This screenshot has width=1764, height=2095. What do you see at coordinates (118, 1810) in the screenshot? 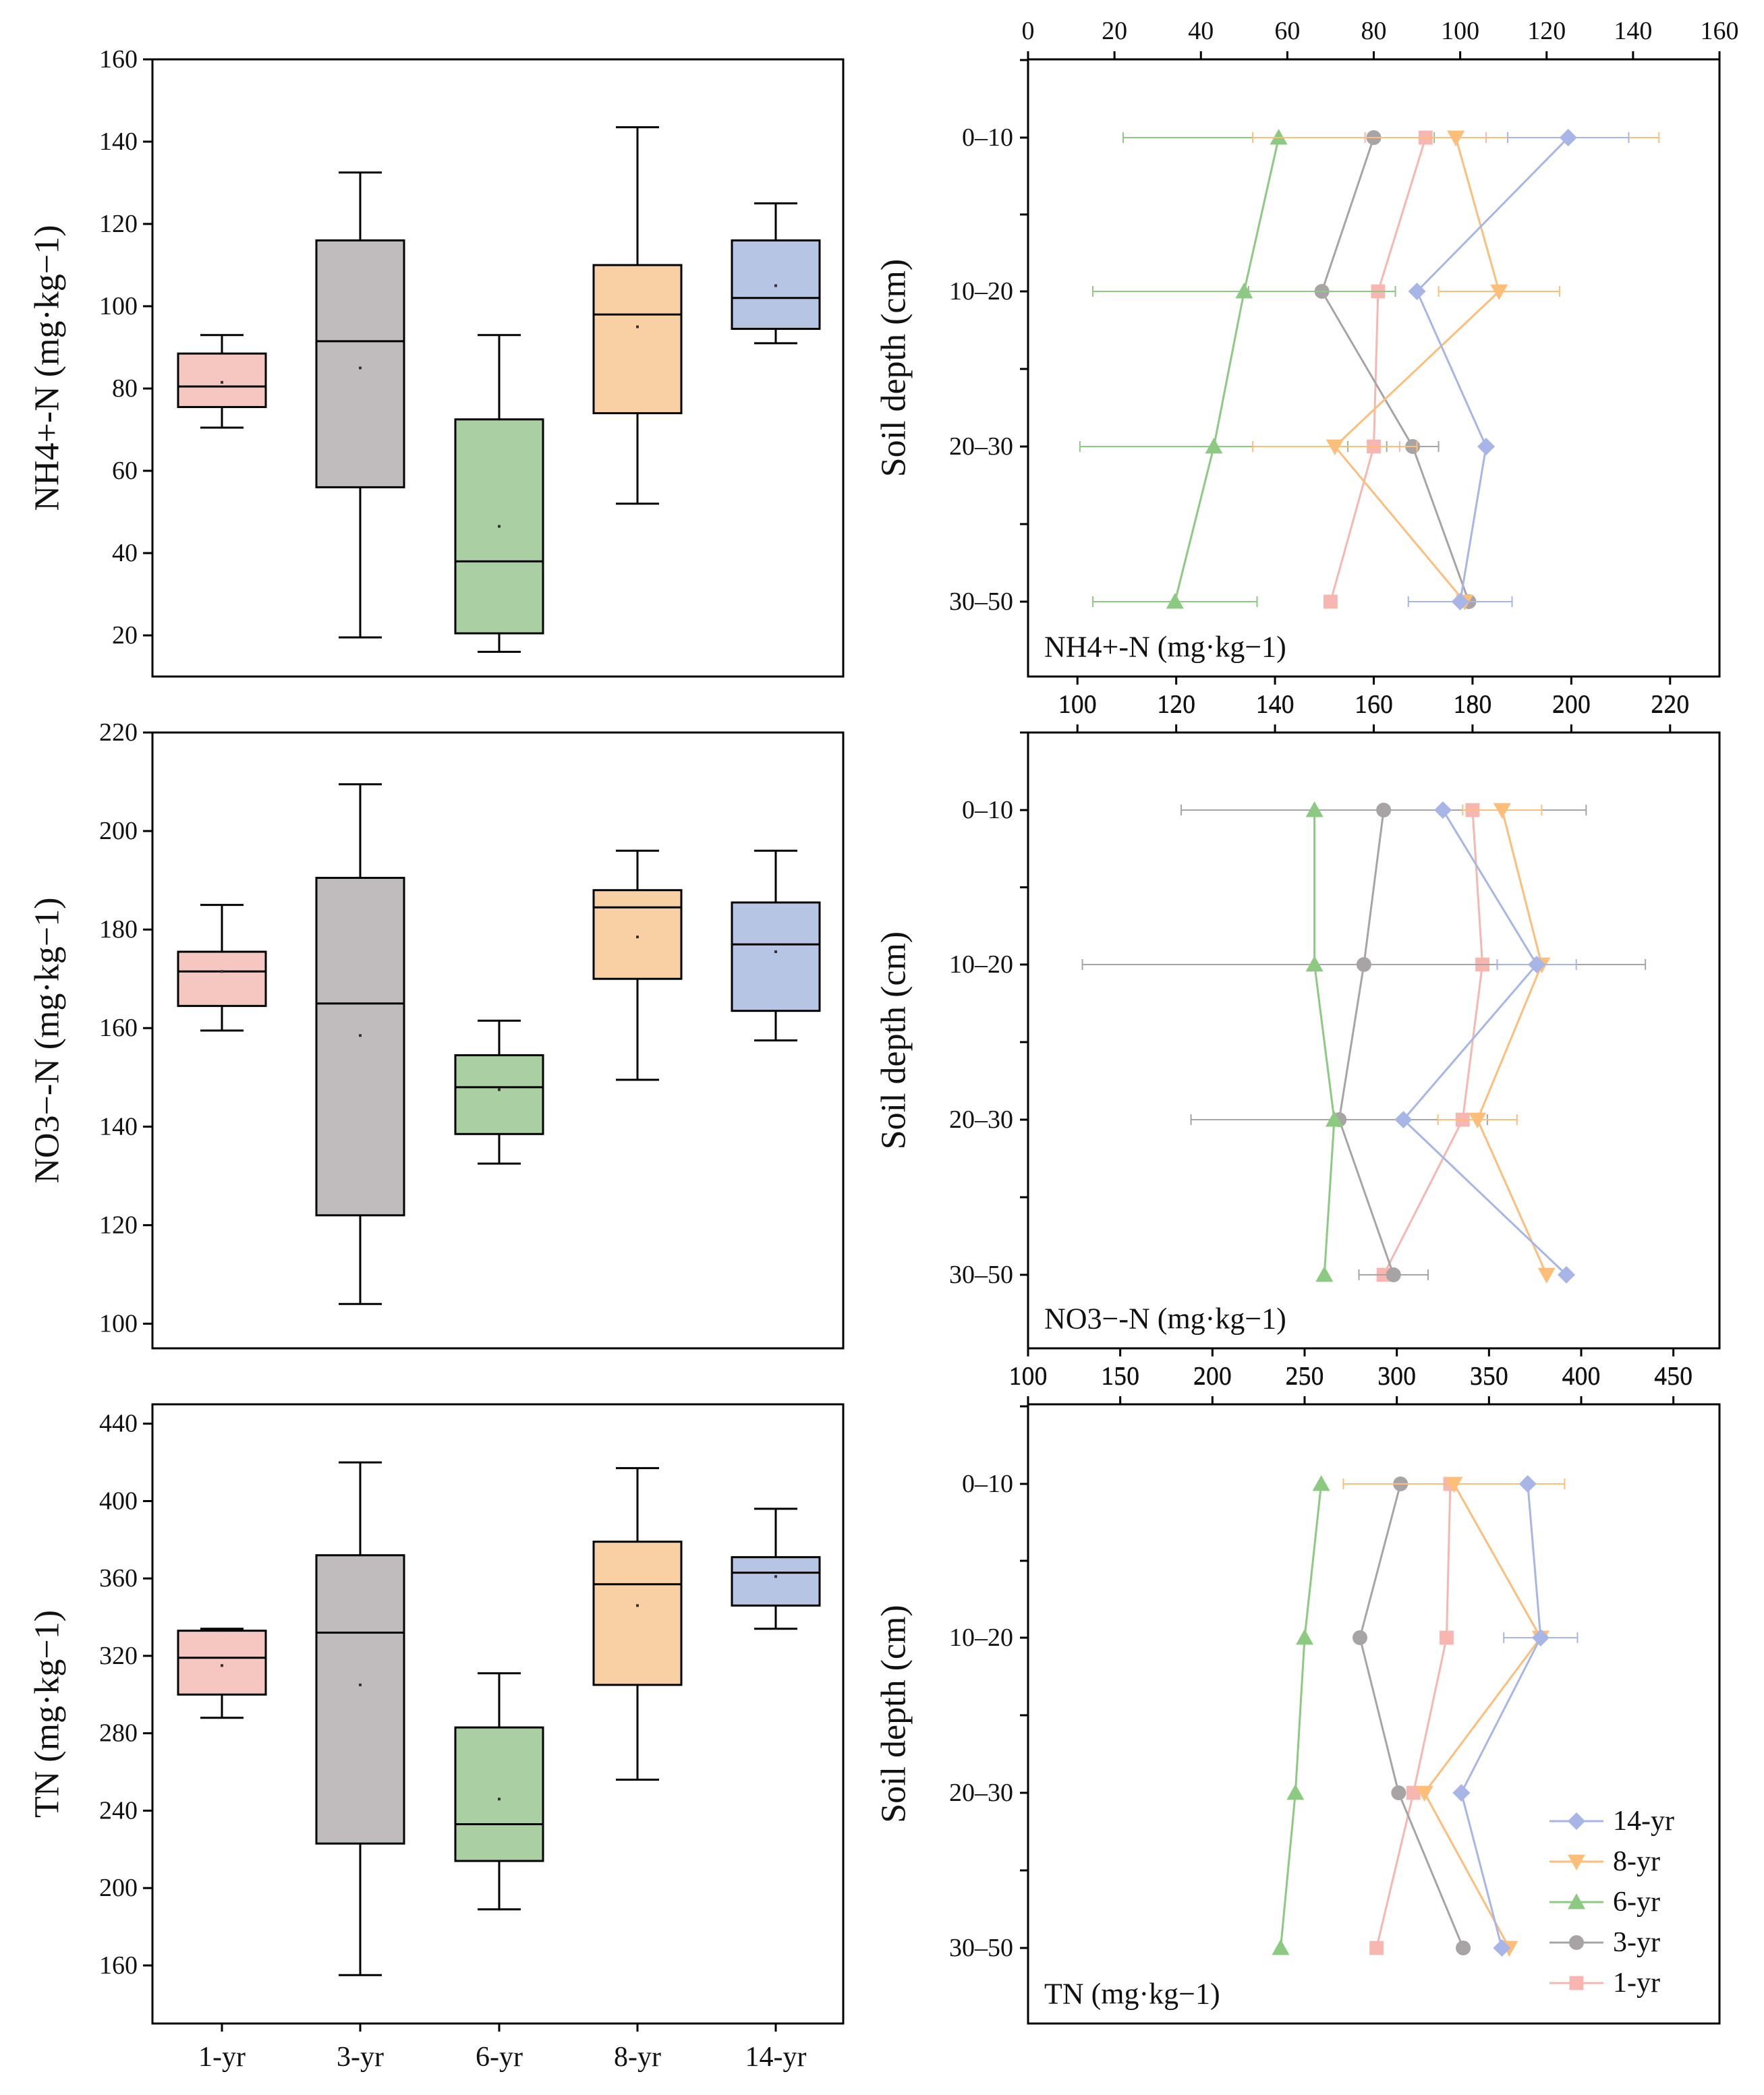
I see `y-tick-label: 240` at bounding box center [118, 1810].